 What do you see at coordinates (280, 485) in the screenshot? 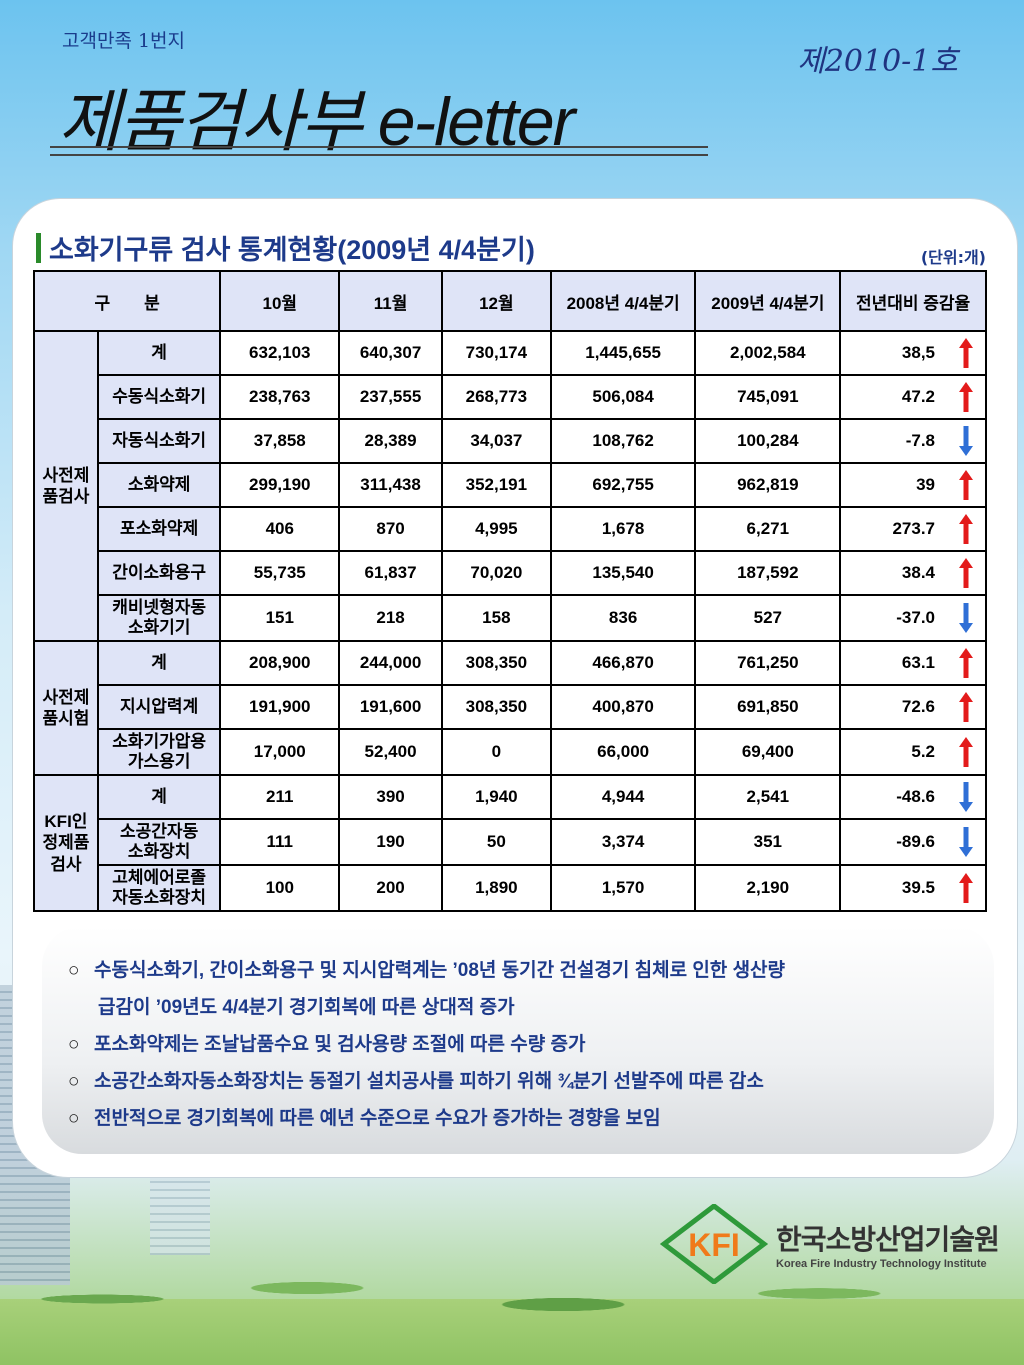
I see `cell-oct: 299,190` at bounding box center [280, 485].